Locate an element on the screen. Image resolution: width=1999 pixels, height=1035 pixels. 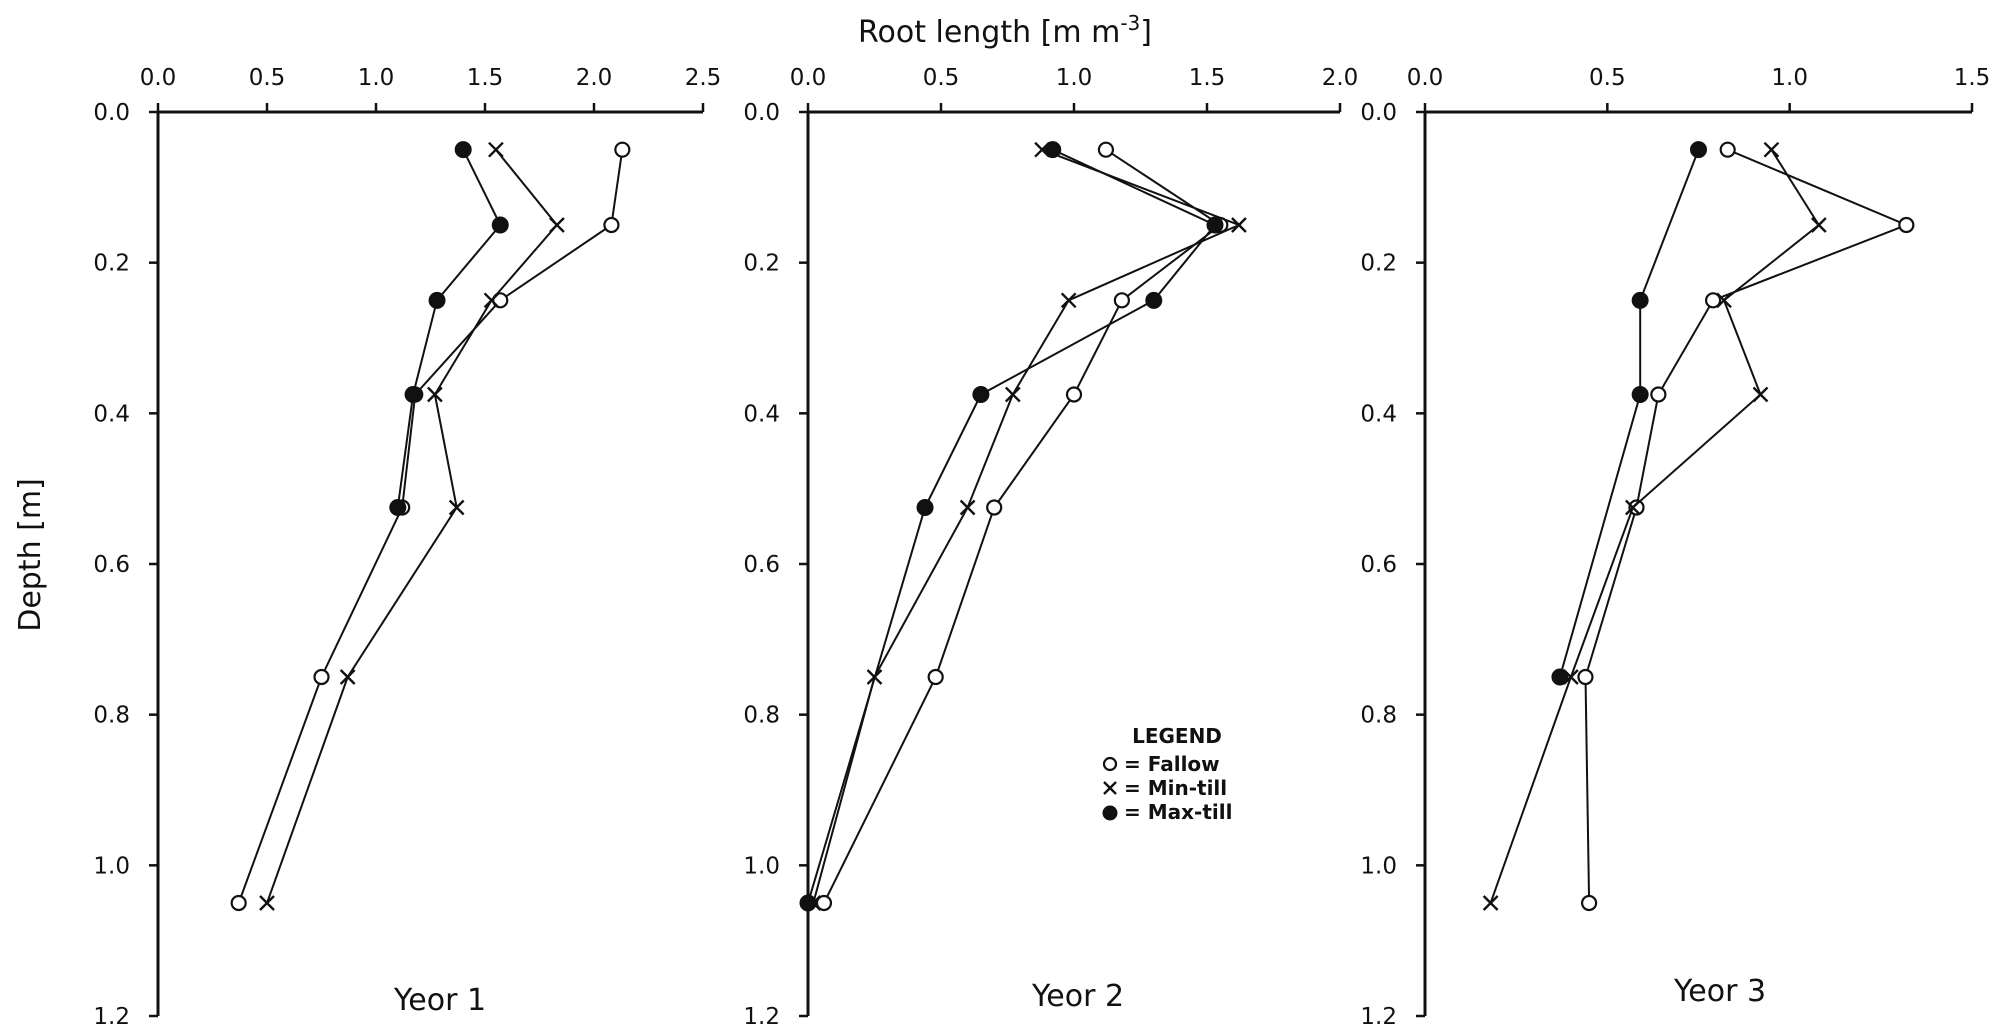
top-axis-title: Root length [m m-3] is located at coordinates (1005, 30).